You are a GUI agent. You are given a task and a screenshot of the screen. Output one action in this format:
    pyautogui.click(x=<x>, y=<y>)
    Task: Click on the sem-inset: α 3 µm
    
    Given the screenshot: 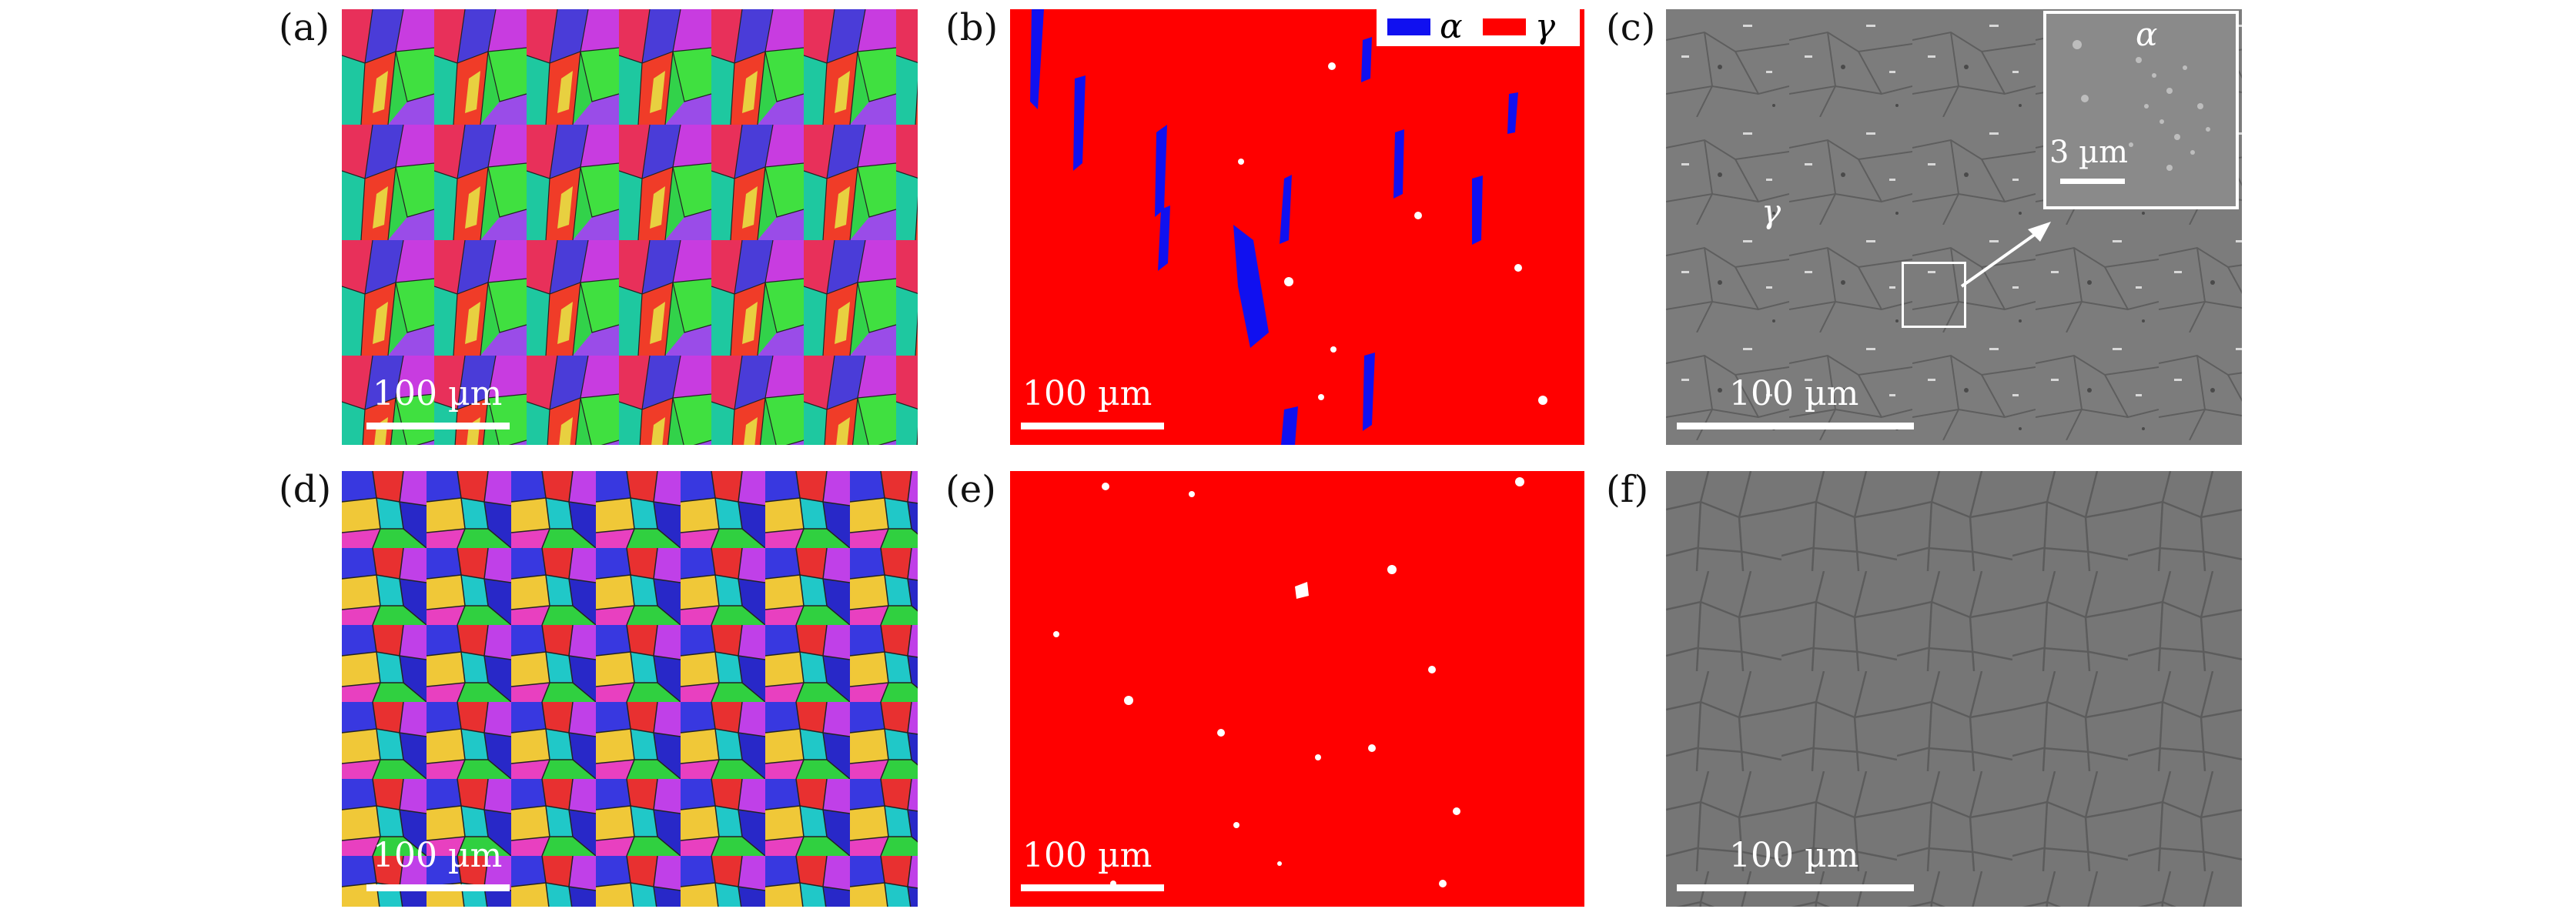 What is the action you would take?
    pyautogui.click(x=2141, y=110)
    